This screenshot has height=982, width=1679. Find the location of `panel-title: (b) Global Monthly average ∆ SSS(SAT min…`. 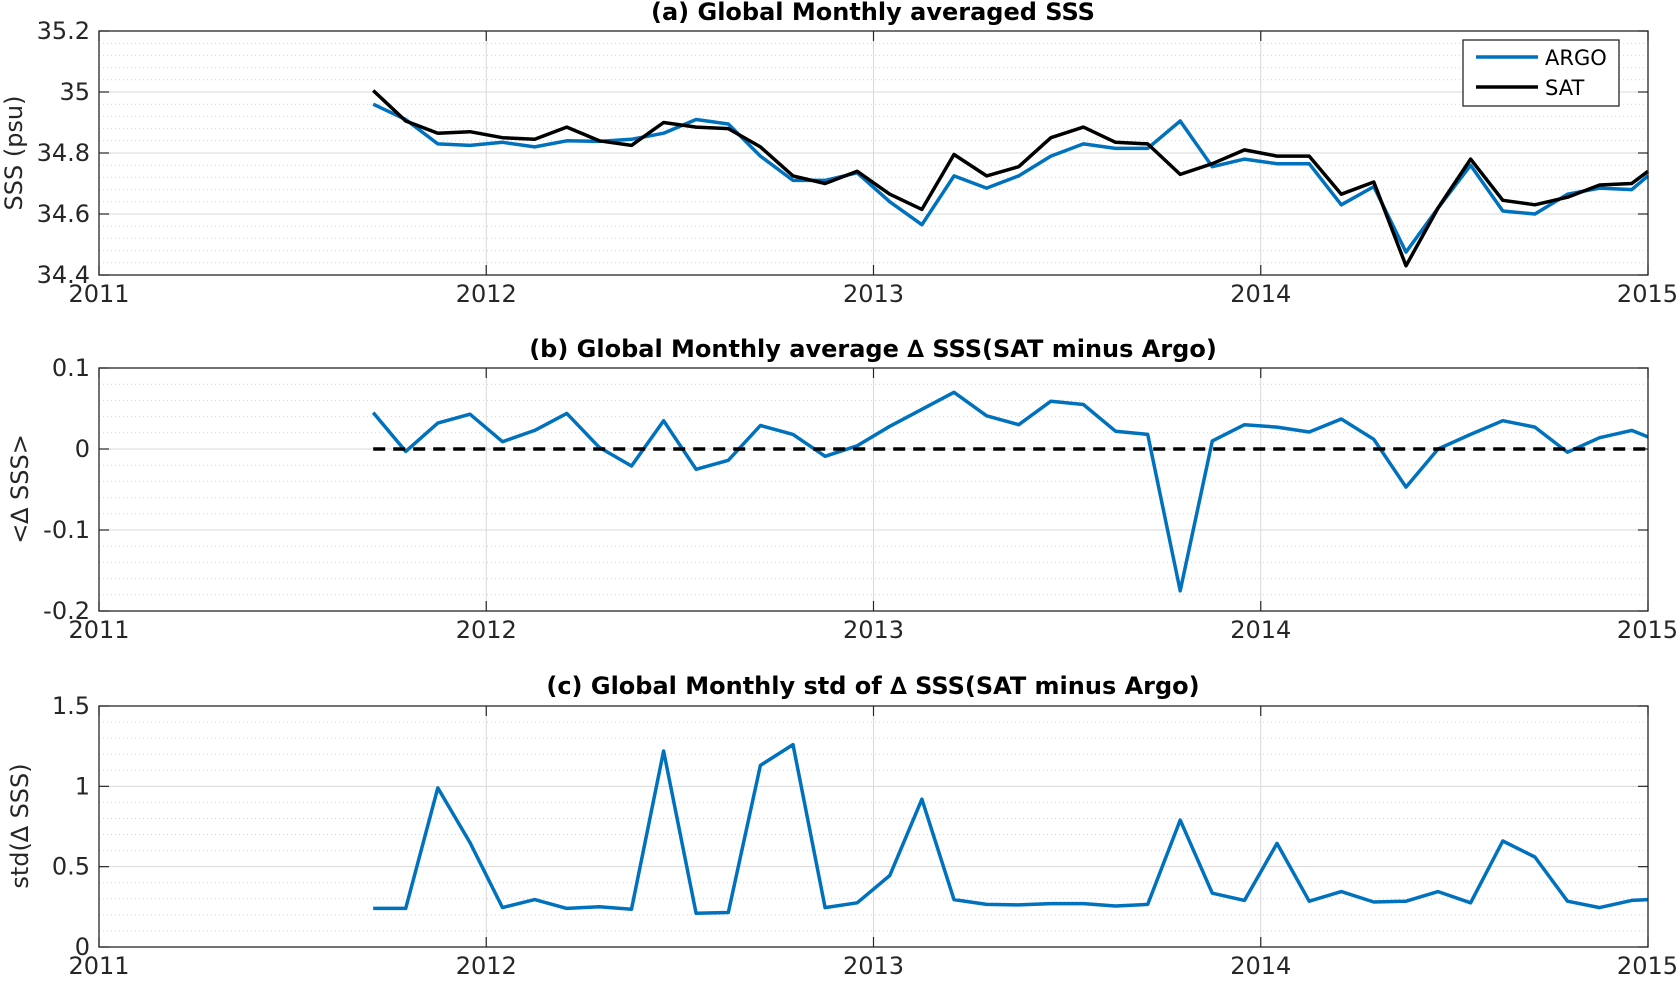

panel-title: (b) Global Monthly average ∆ SSS(SAT min… is located at coordinates (873, 349).